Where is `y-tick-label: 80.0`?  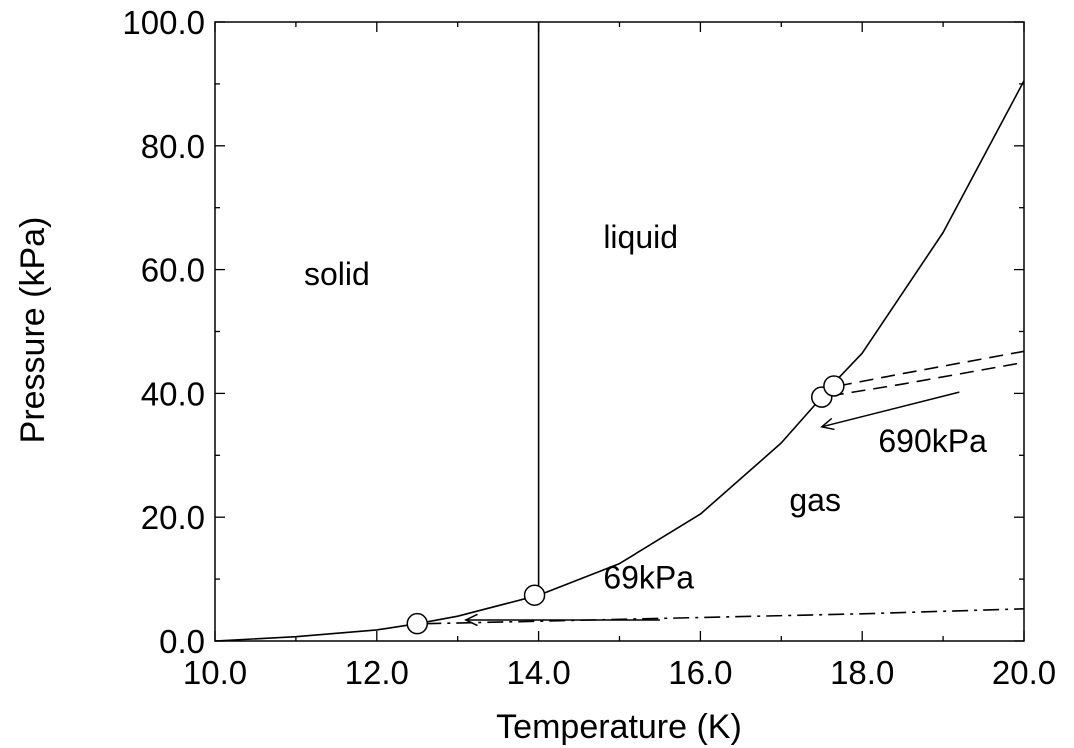 y-tick-label: 80.0 is located at coordinates (173, 146).